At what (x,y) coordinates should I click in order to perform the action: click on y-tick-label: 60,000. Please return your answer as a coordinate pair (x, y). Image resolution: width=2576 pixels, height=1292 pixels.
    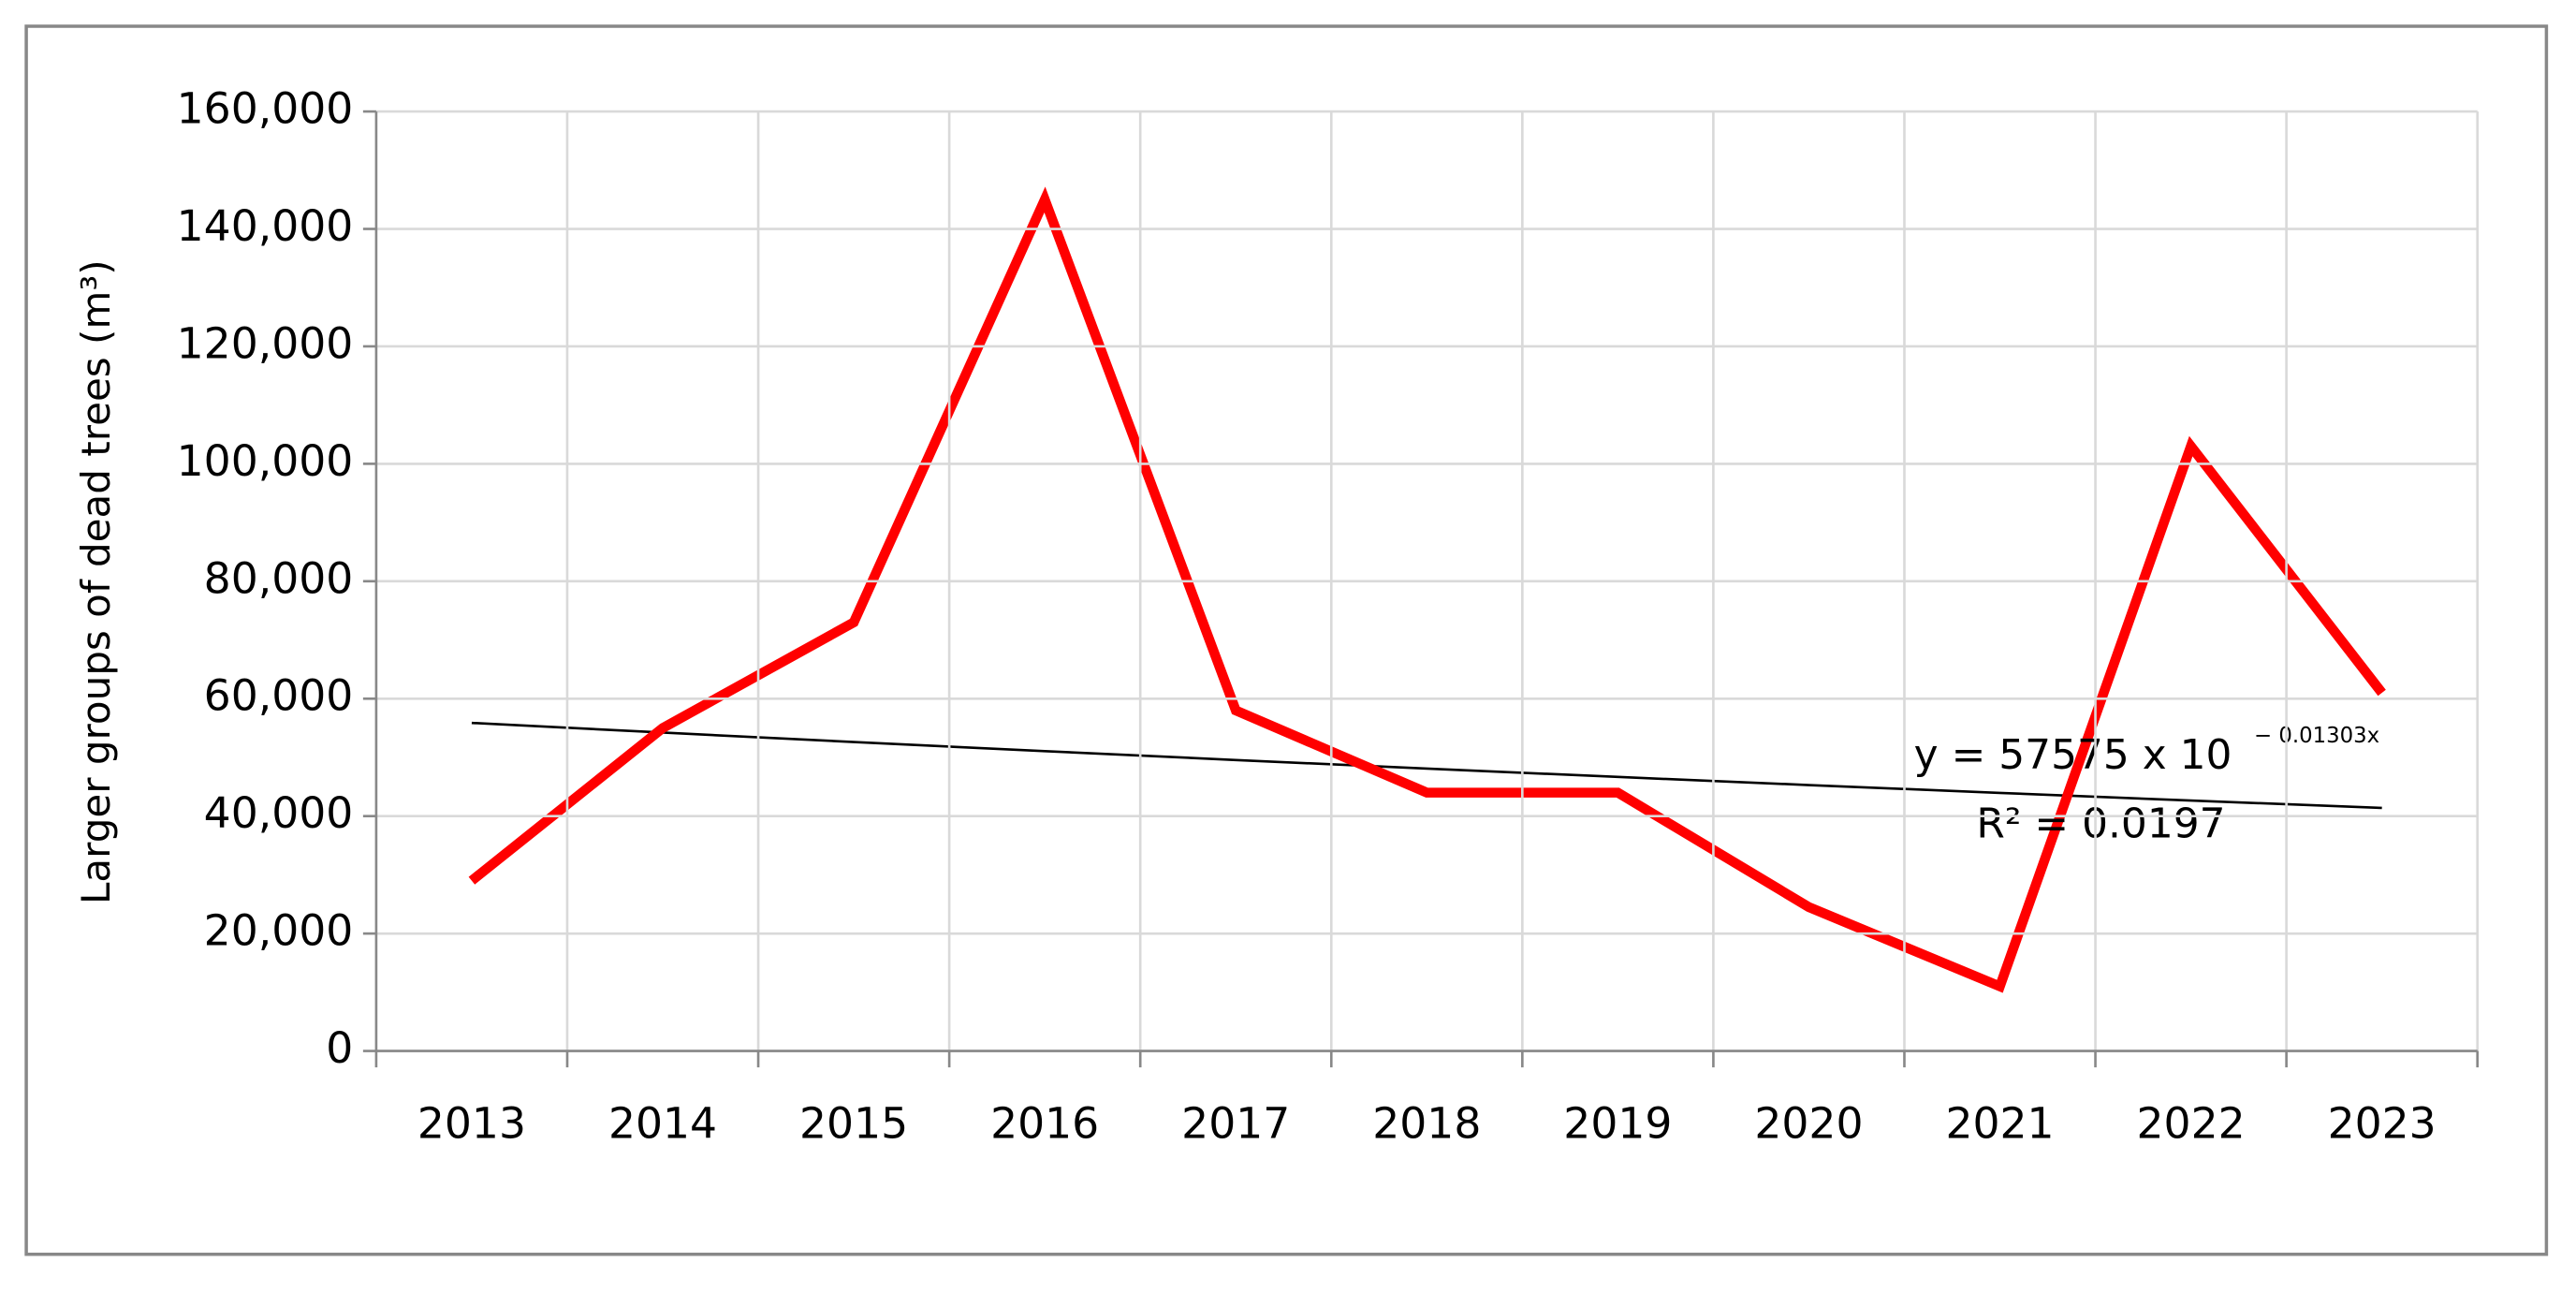
    Looking at the image, I should click on (279, 696).